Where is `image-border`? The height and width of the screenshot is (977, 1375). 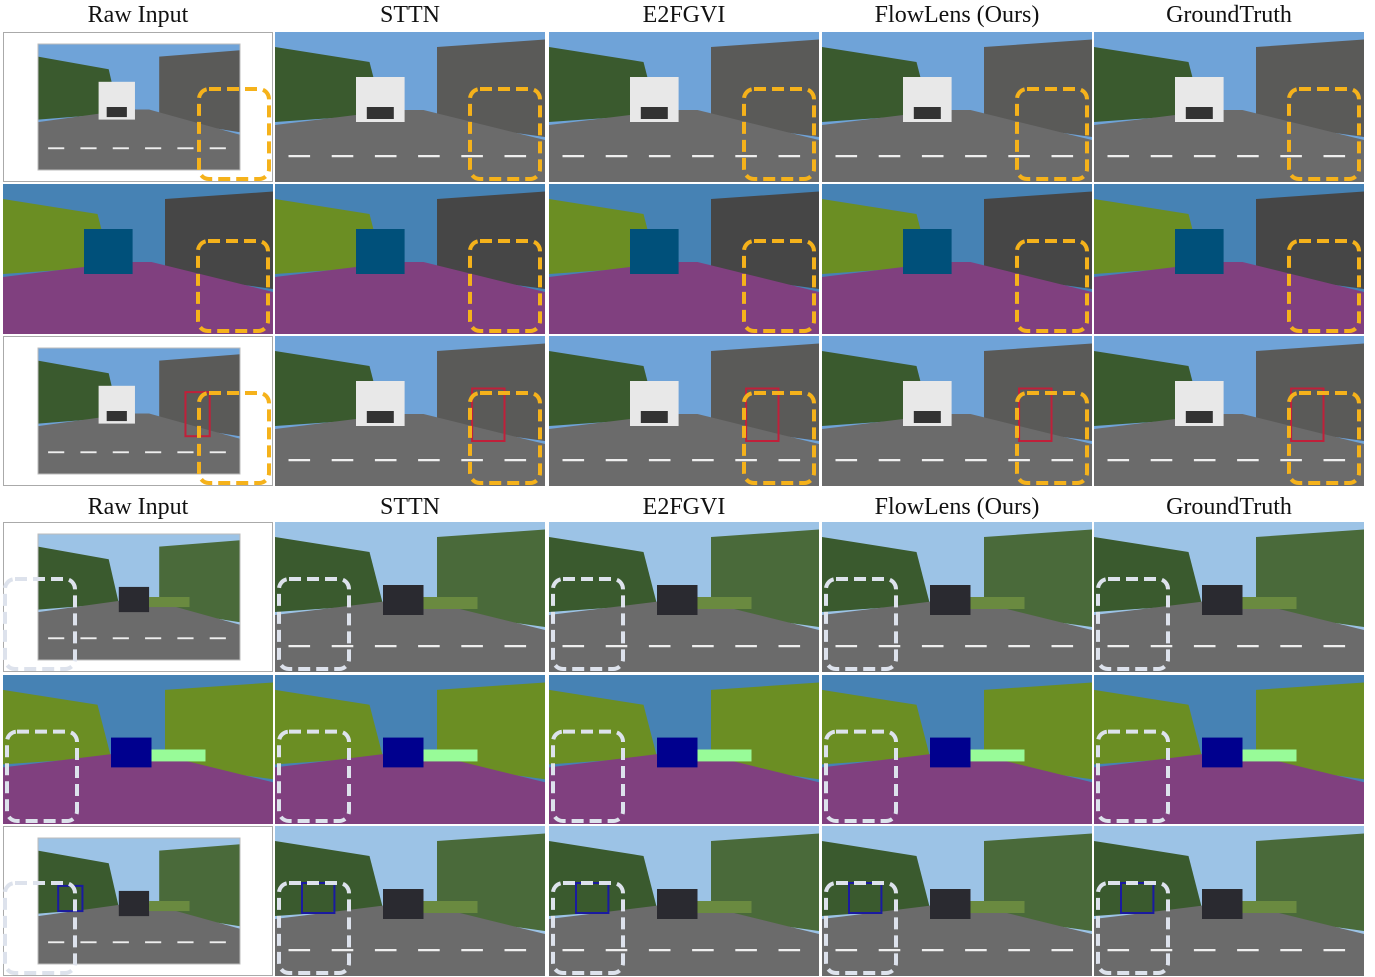 image-border is located at coordinates (139, 107).